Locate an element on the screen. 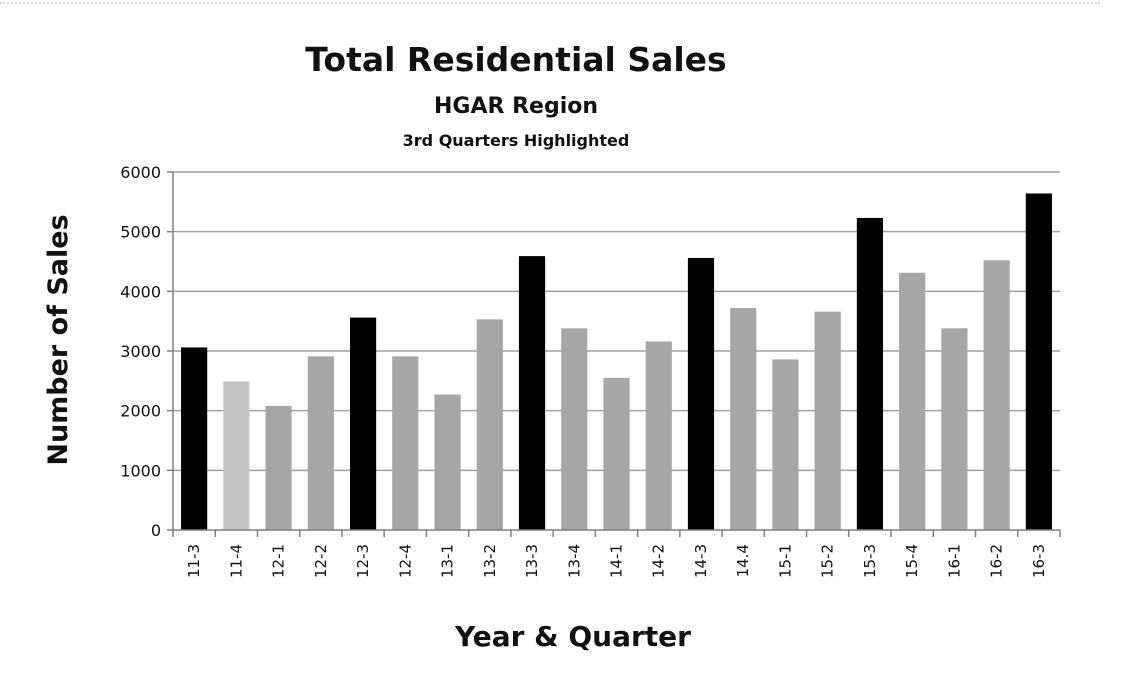 Image resolution: width=1130 pixels, height=698 pixels. y-tick-labels: 0 1000 2000 3000 4000 5000 6000 is located at coordinates (140, 351).